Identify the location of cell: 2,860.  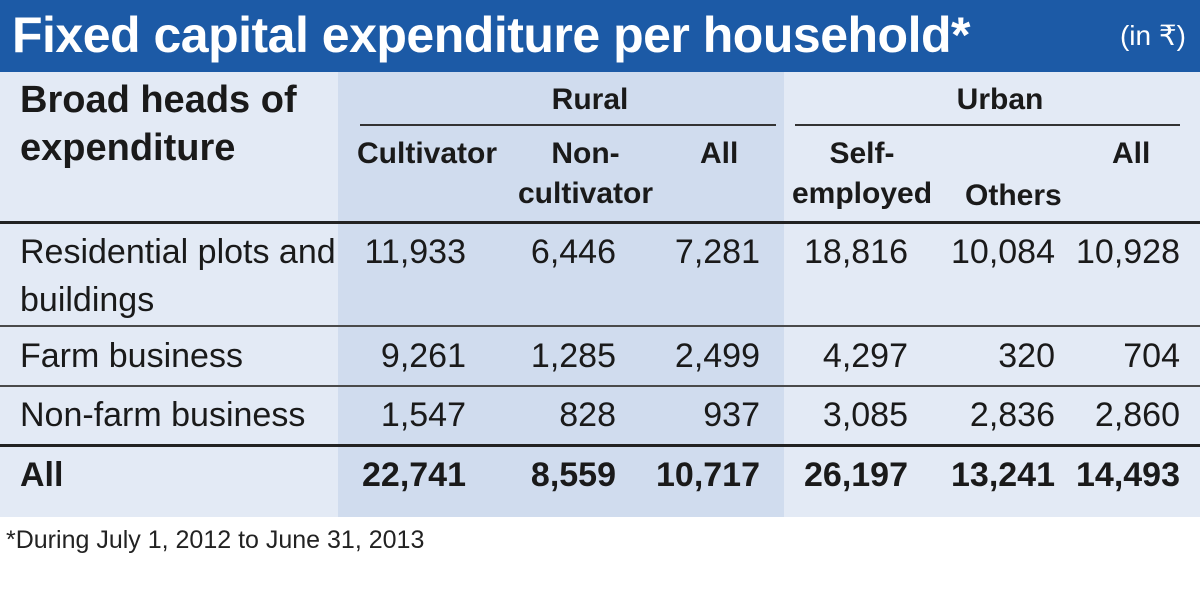
(1137, 415).